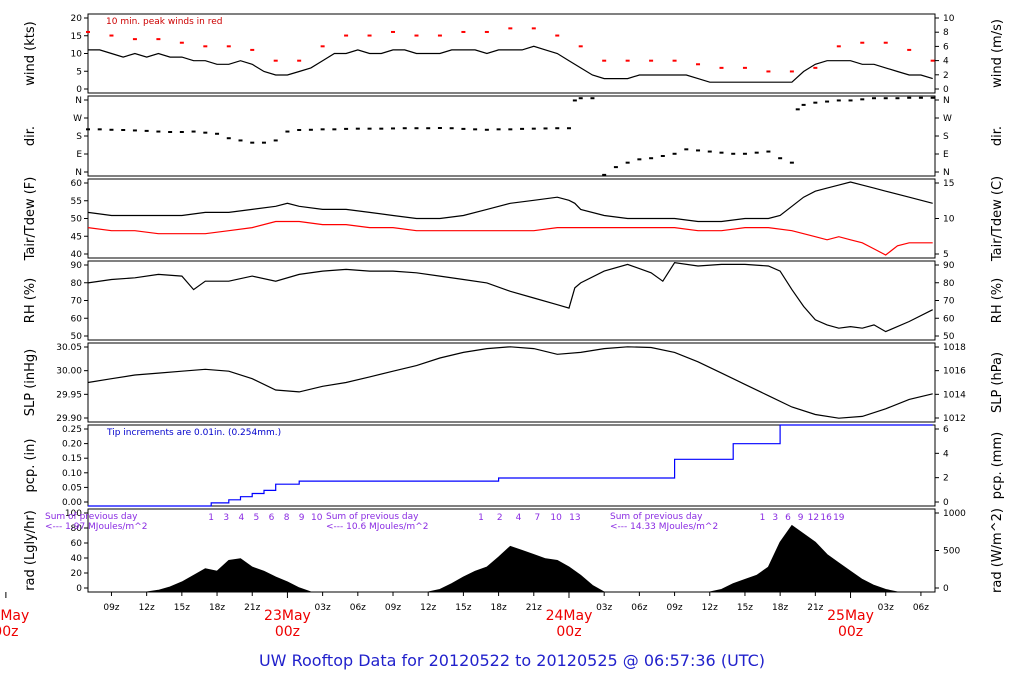 Image resolution: width=1024 pixels, height=700 pixels. What do you see at coordinates (257, 518) in the screenshot?
I see `tip-number: 5` at bounding box center [257, 518].